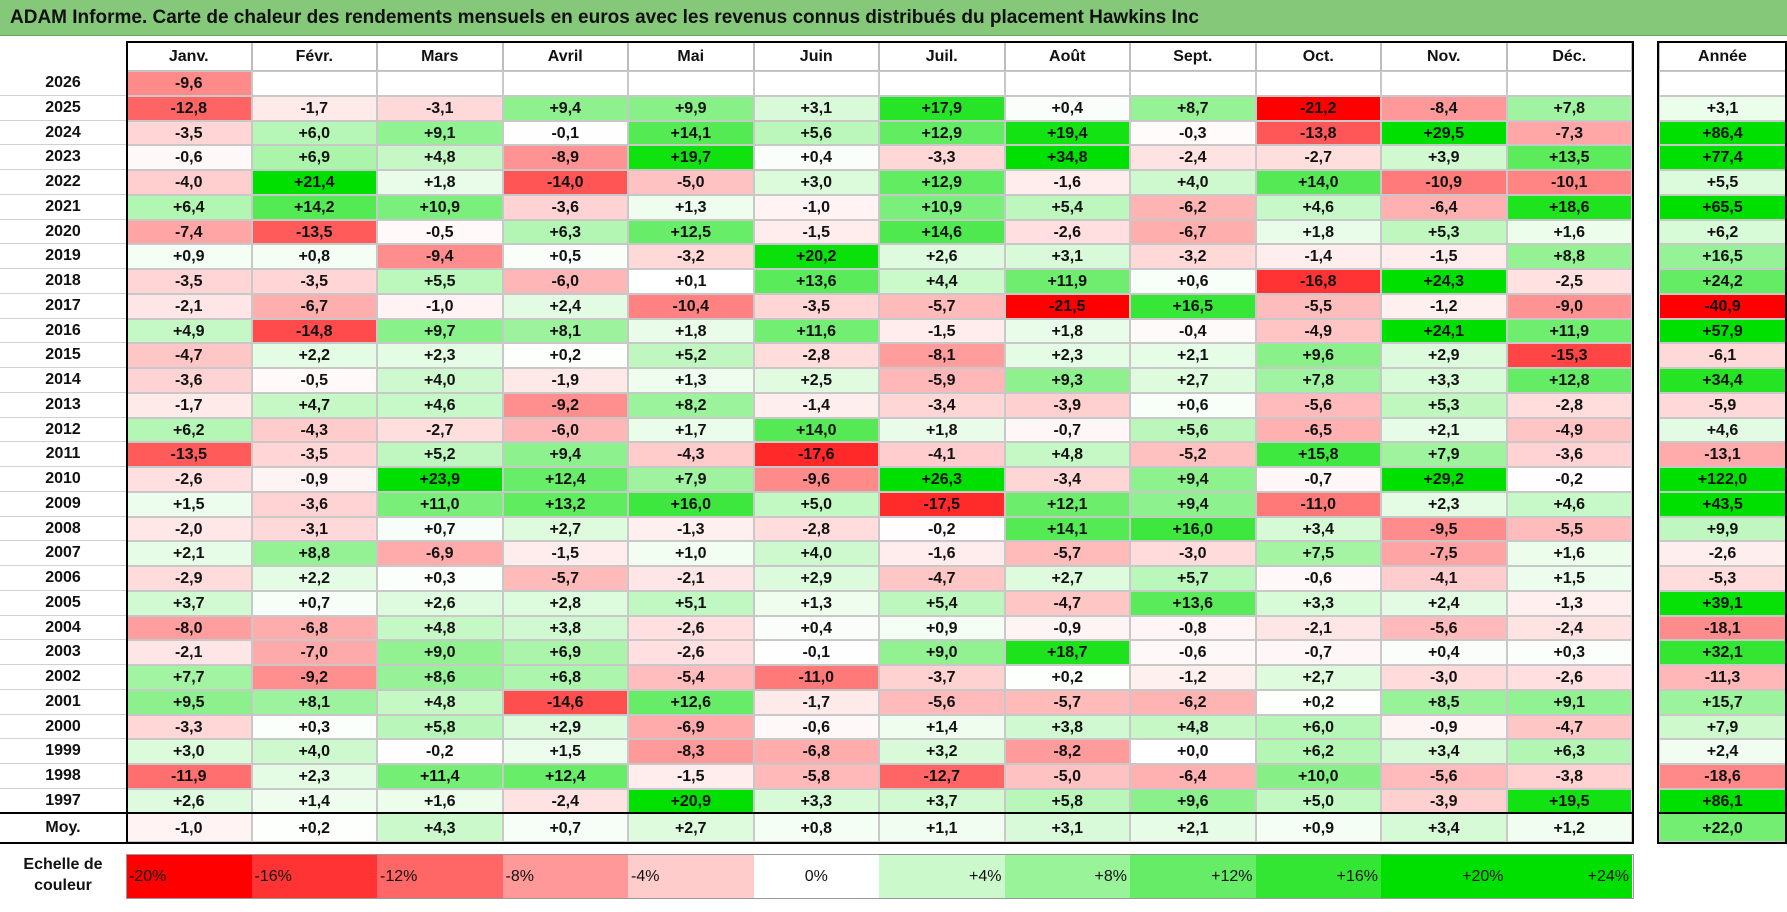 The width and height of the screenshot is (1787, 912). Describe the element at coordinates (314, 652) in the screenshot. I see `heatmap-cell: -7,0` at that location.